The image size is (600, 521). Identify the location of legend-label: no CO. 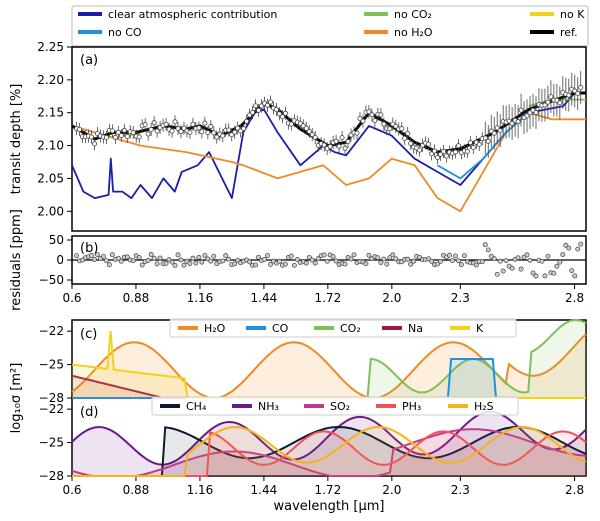
(125, 32).